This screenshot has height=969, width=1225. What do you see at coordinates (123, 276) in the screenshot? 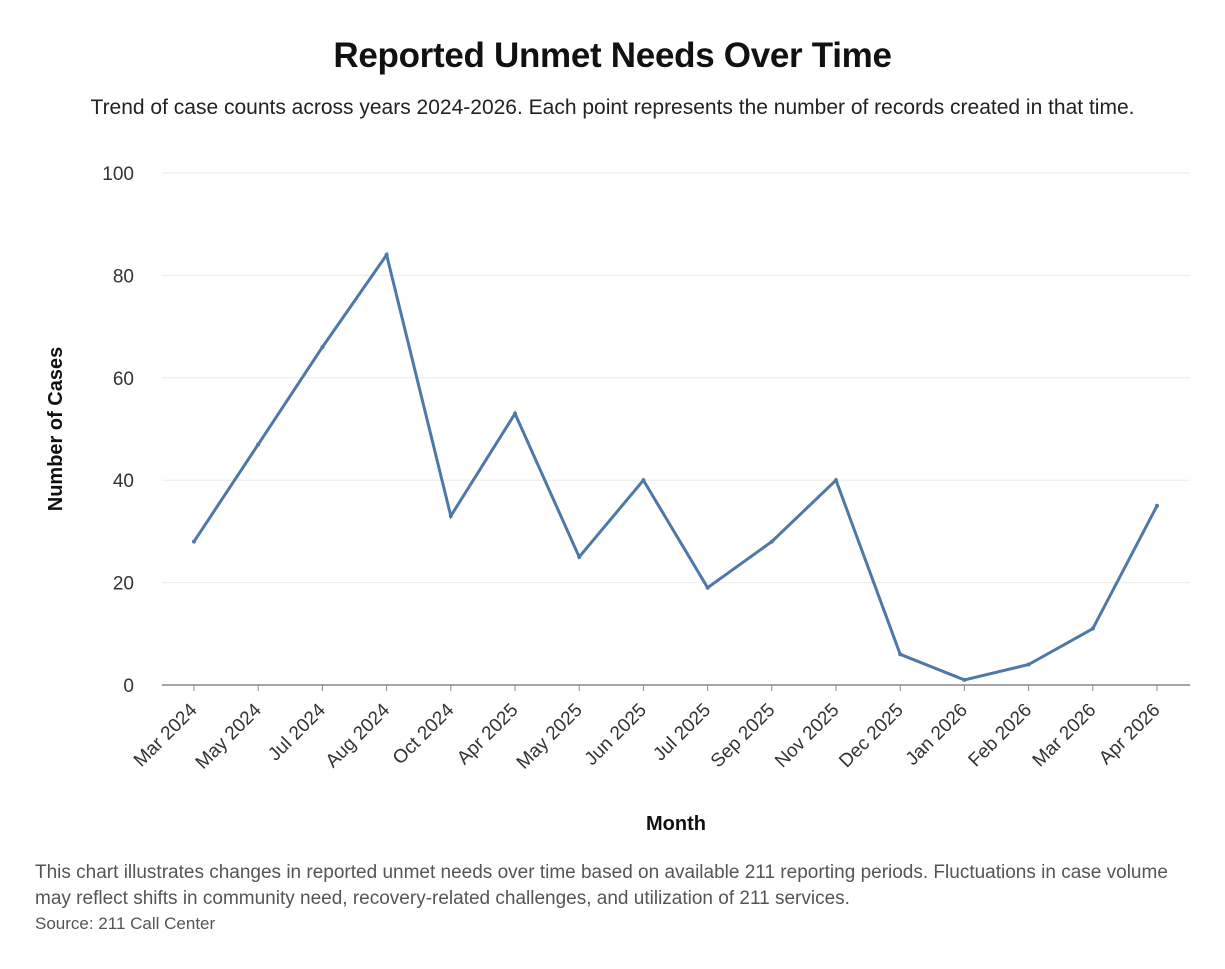
I see `y-tick-label: 80` at bounding box center [123, 276].